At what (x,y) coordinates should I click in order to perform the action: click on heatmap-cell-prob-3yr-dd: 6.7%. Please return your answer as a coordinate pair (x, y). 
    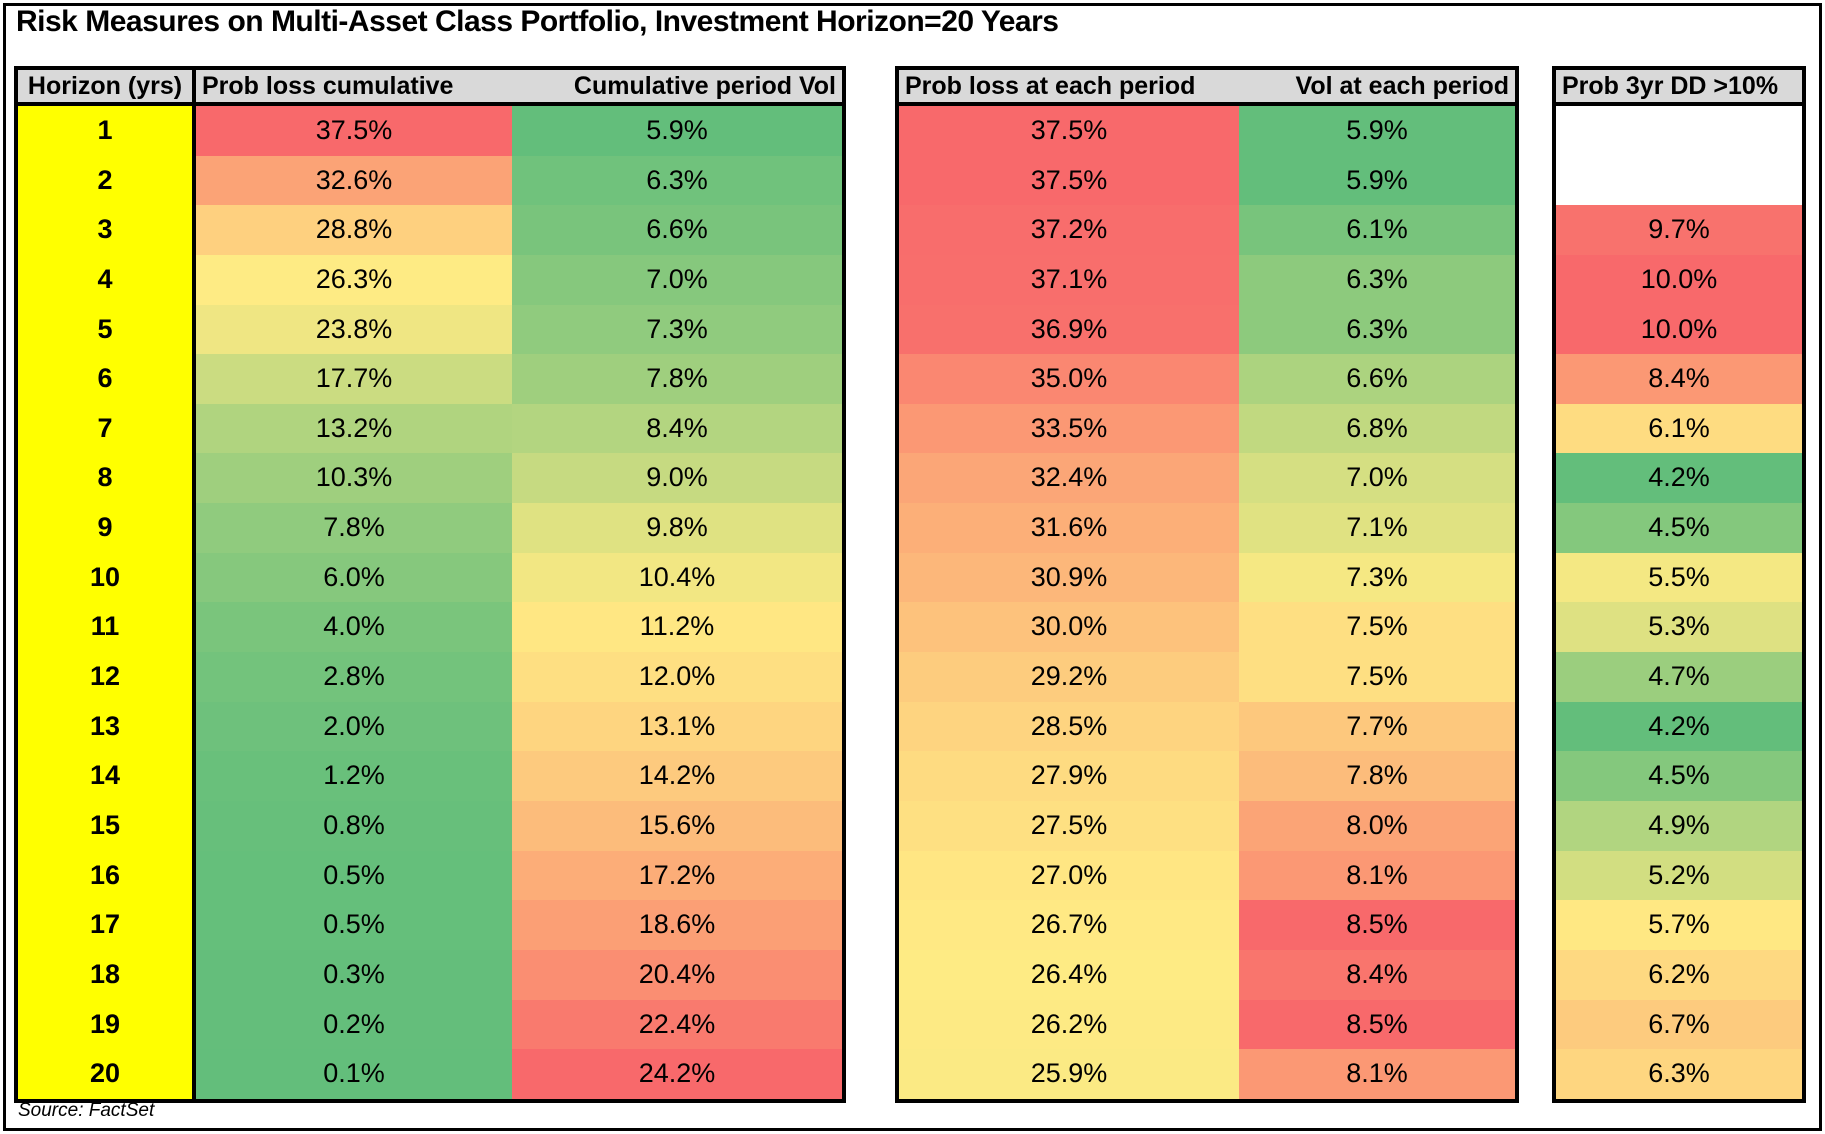
    Looking at the image, I should click on (1679, 1024).